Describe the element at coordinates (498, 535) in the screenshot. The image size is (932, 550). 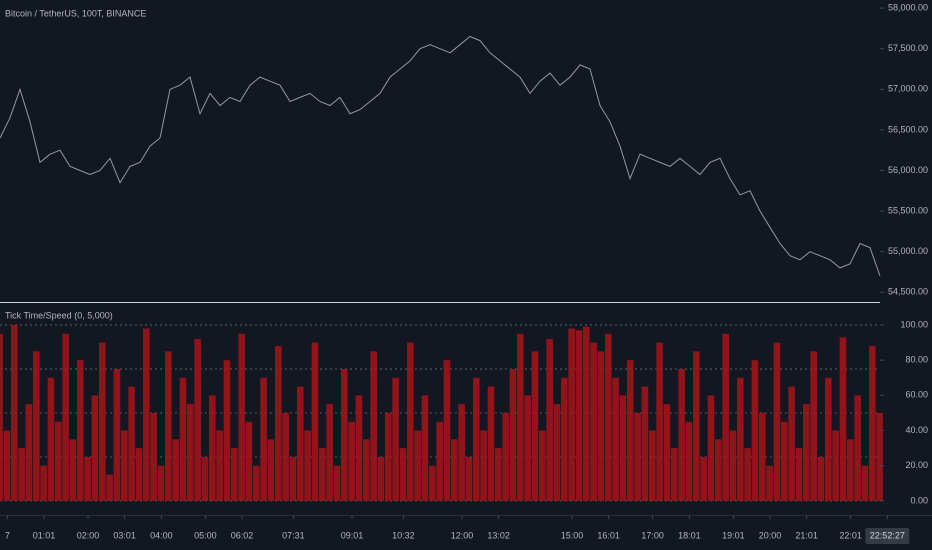
I see `x-tick-label: 13:02` at that location.